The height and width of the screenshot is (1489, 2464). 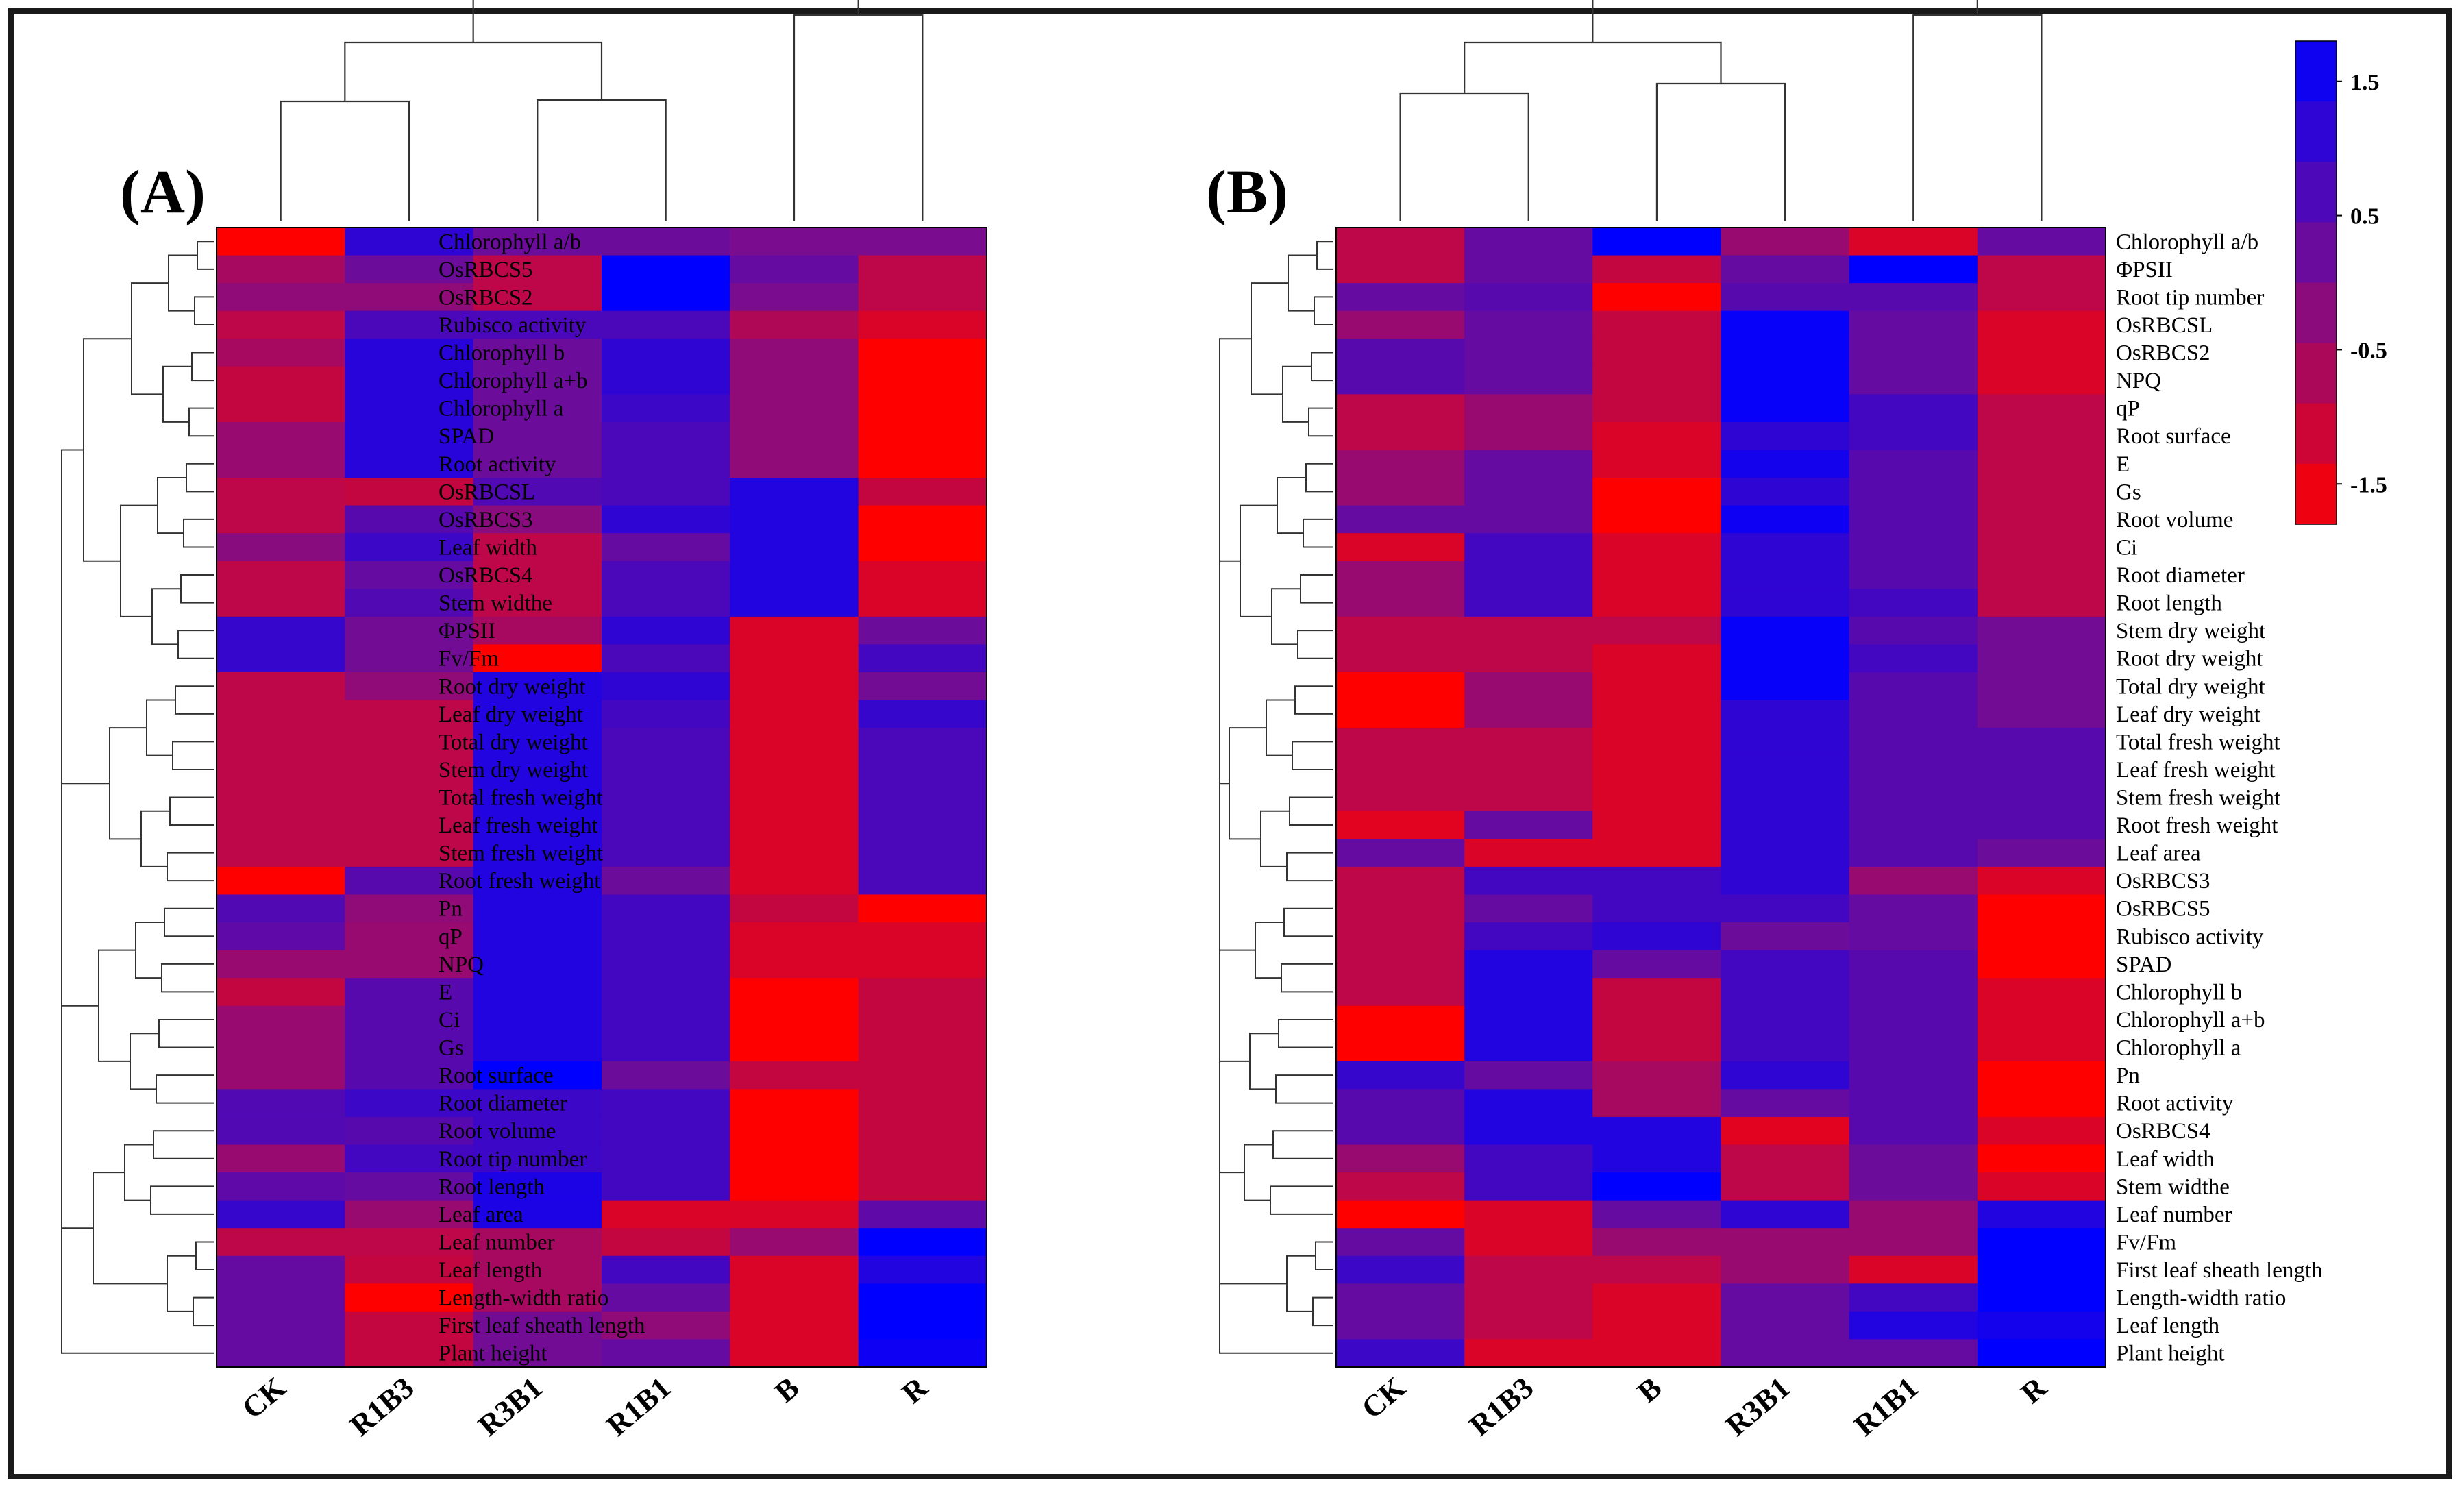 What do you see at coordinates (2180, 575) in the screenshot?
I see `row-label: Root diameter` at bounding box center [2180, 575].